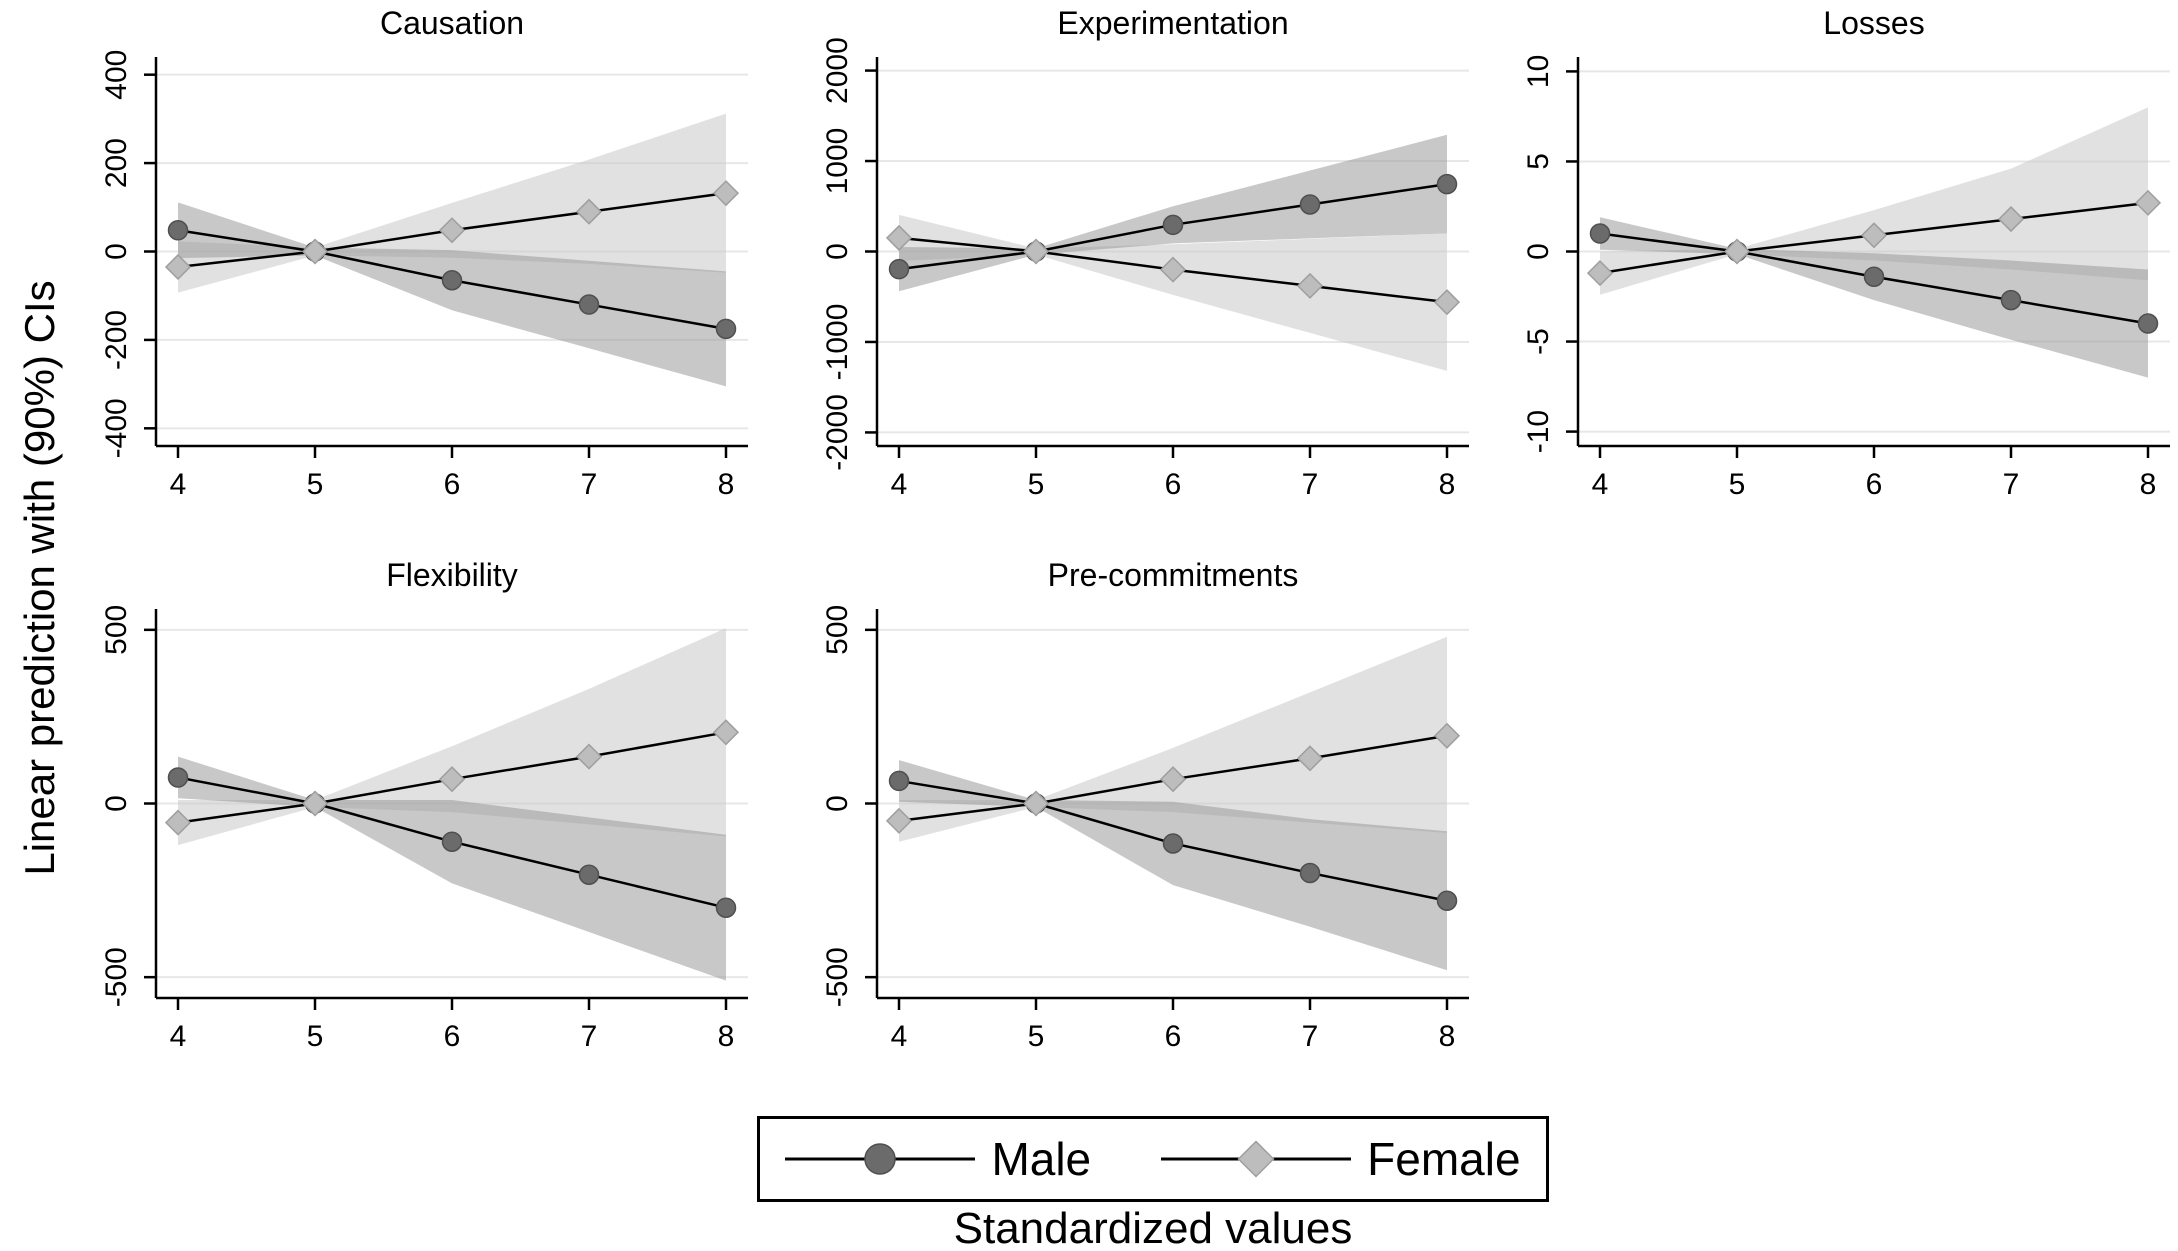 Image resolution: width=2178 pixels, height=1251 pixels. What do you see at coordinates (116, 340) in the screenshot?
I see `y-tick-label: -200` at bounding box center [116, 340].